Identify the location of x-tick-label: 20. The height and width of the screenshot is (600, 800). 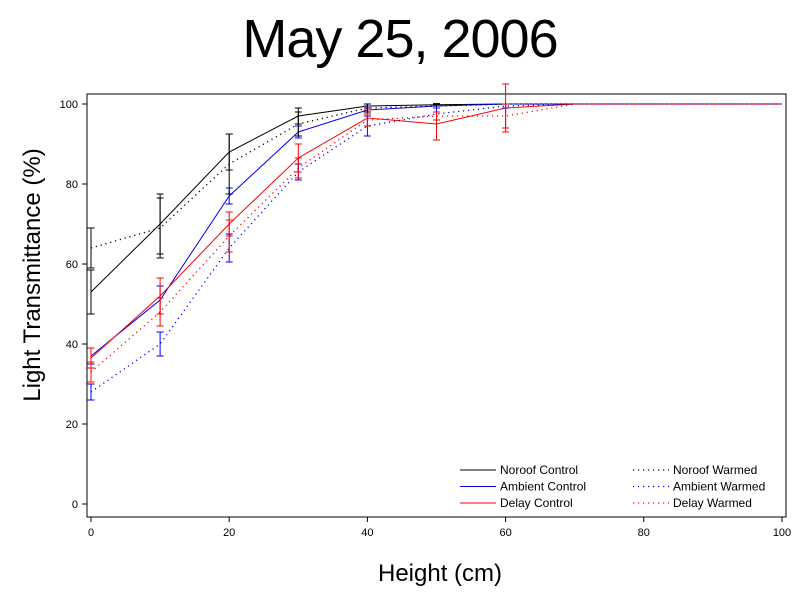
(229, 533).